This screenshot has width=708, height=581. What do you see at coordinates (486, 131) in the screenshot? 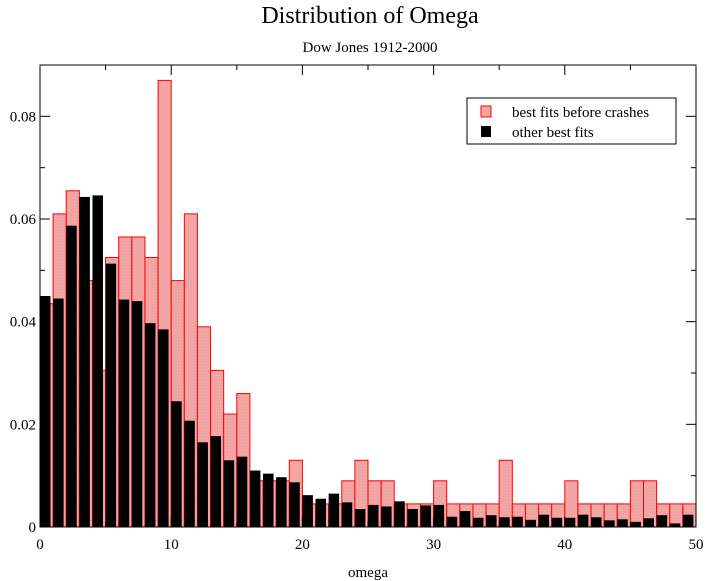
I see `legend-swatch-other-fits` at bounding box center [486, 131].